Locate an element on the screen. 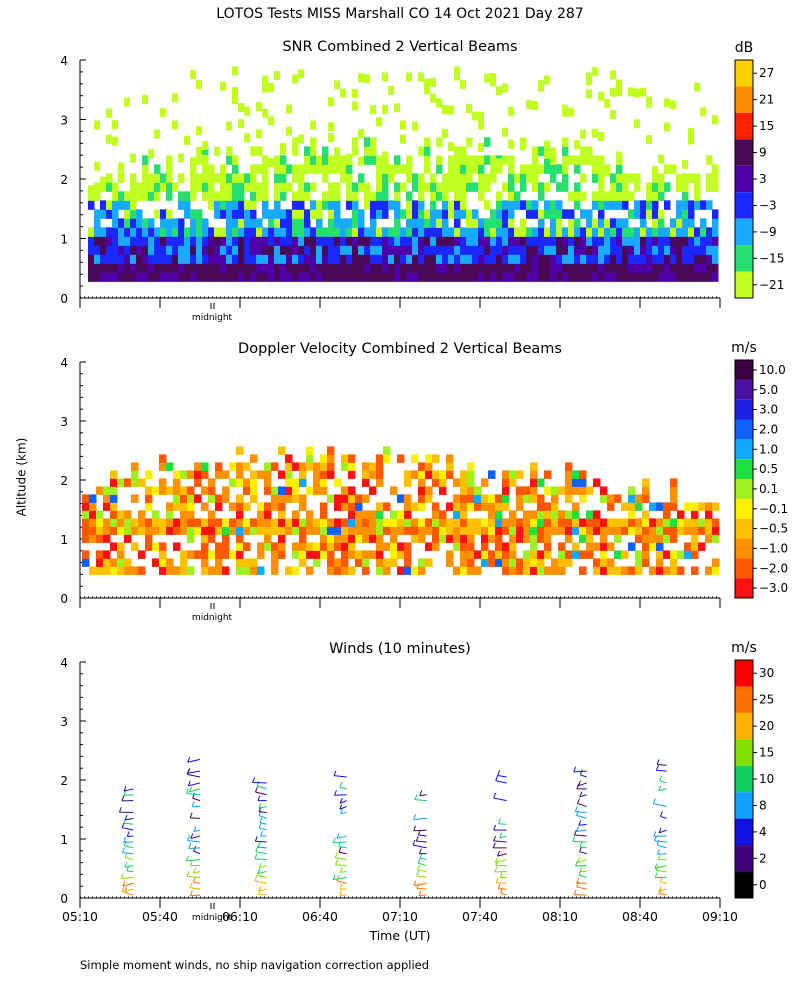  colorbar-swatch is located at coordinates (744, 469).